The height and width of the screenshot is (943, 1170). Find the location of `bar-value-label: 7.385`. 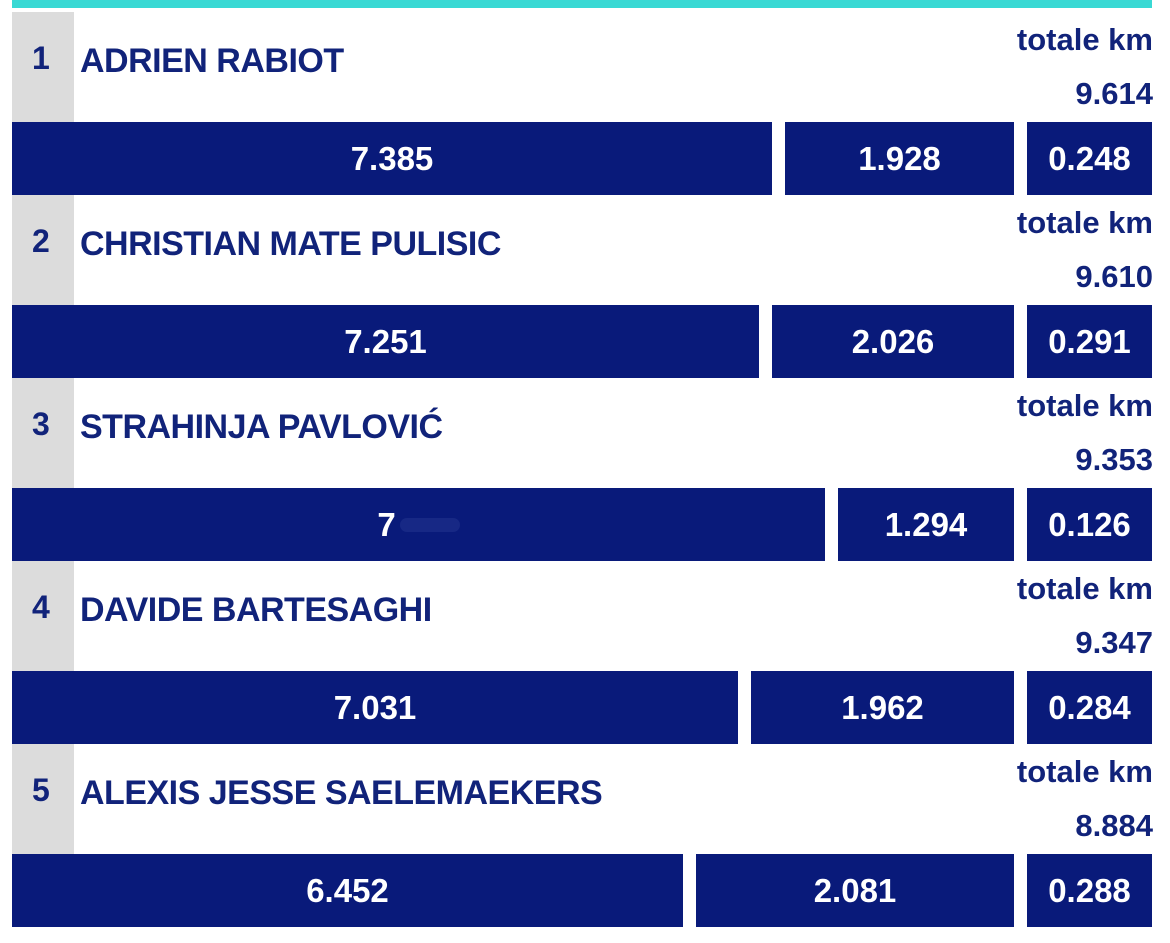

bar-value-label: 7.385 is located at coordinates (392, 158).